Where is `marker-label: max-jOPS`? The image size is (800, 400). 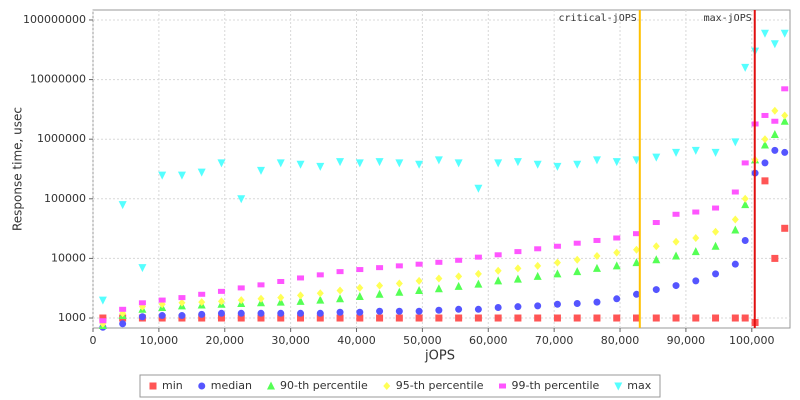 marker-label: max-jOPS is located at coordinates (728, 18).